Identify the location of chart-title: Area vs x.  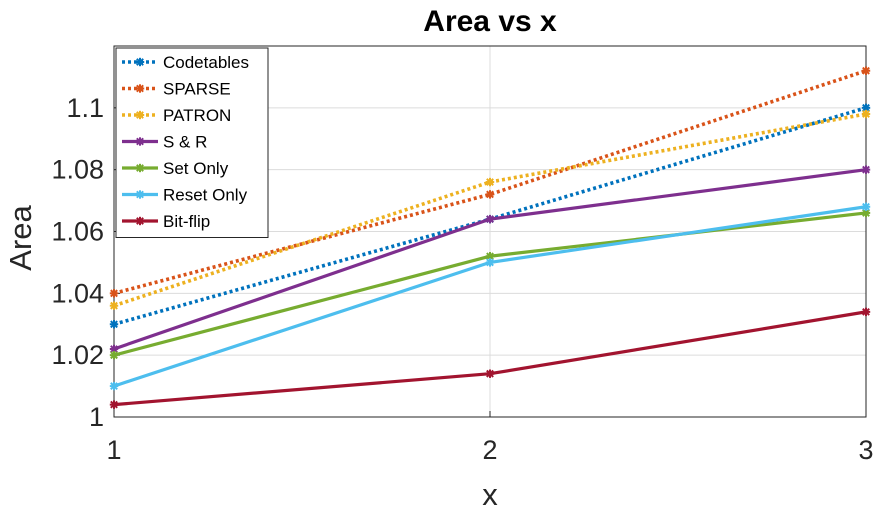
(490, 21).